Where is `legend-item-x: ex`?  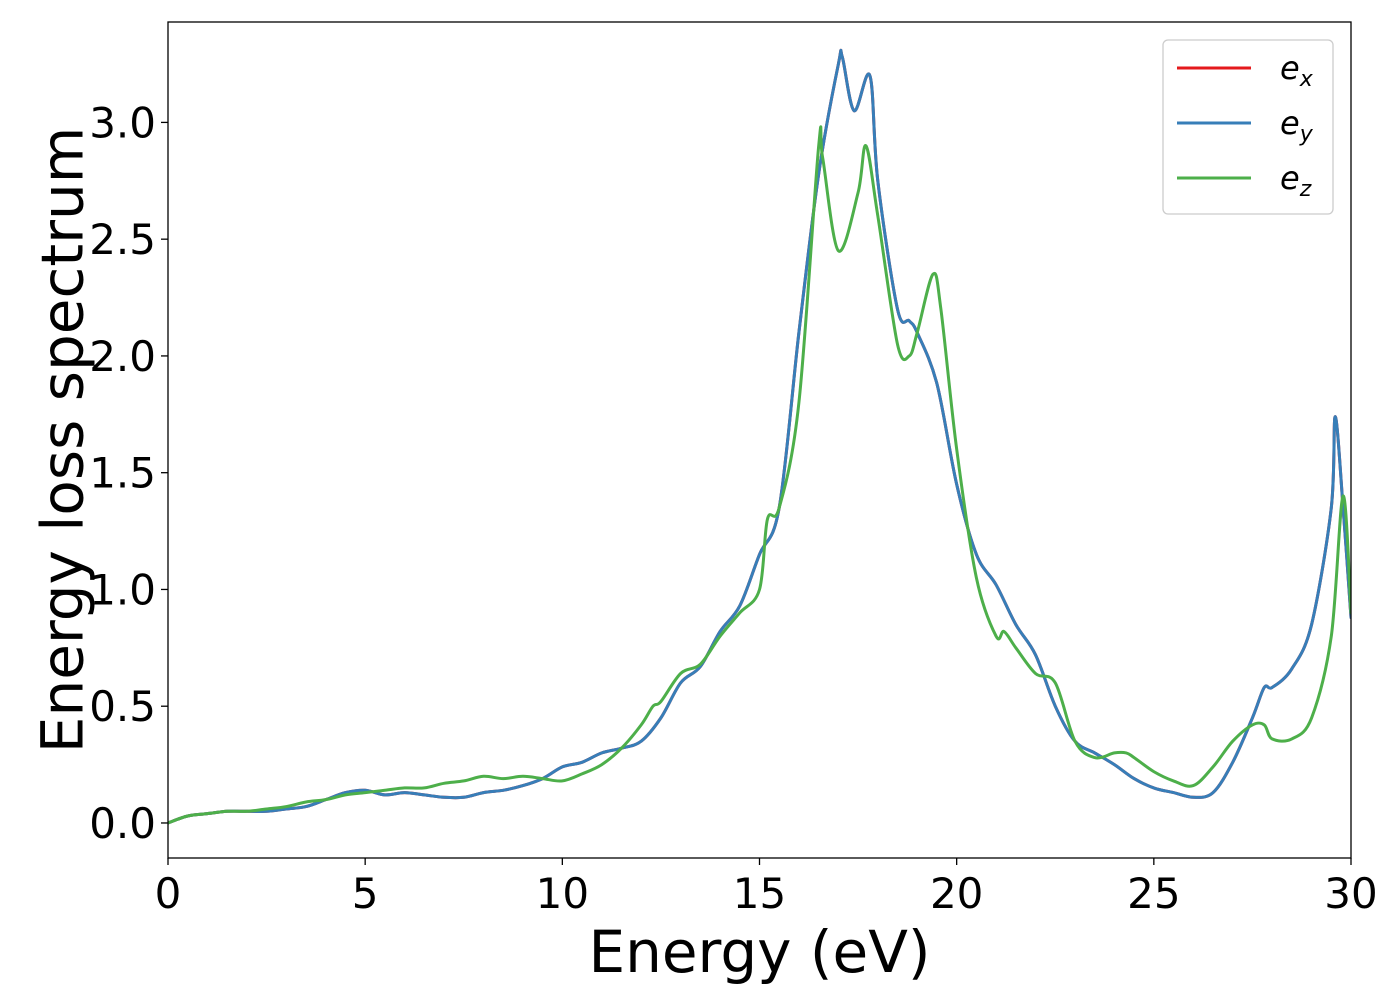 legend-item-x: ex is located at coordinates (1245, 70).